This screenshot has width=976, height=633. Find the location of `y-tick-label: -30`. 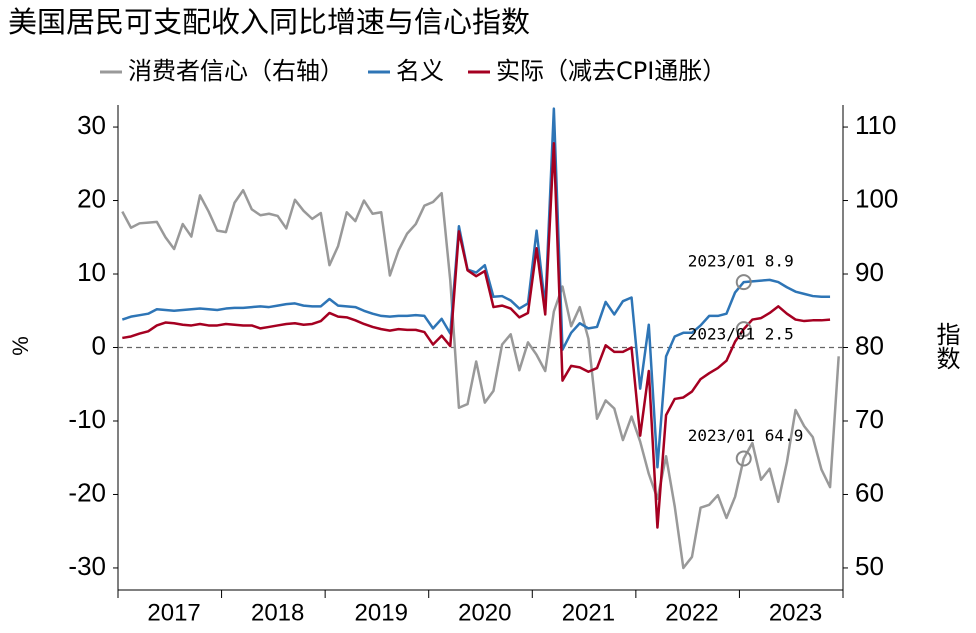

y-tick-label: -30 is located at coordinates (87, 566).